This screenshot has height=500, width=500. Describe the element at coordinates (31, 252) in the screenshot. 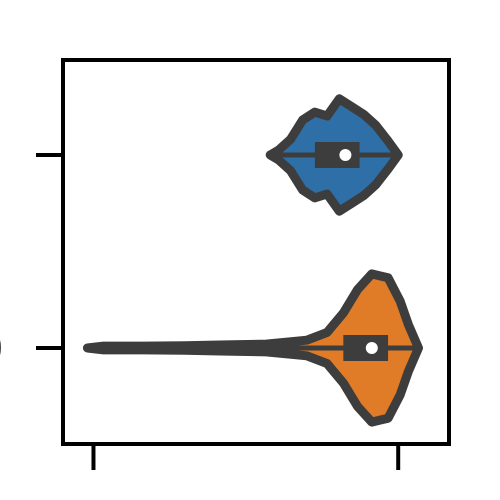

I see `y-axis-ticks: 10` at that location.